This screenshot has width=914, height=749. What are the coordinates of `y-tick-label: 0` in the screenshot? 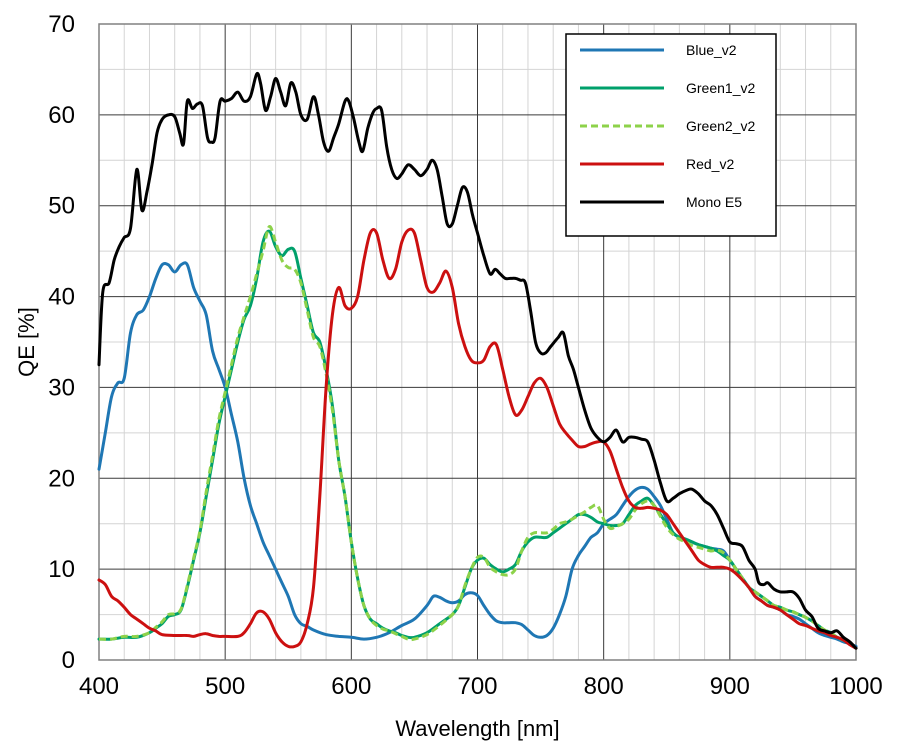 It's located at (68, 660).